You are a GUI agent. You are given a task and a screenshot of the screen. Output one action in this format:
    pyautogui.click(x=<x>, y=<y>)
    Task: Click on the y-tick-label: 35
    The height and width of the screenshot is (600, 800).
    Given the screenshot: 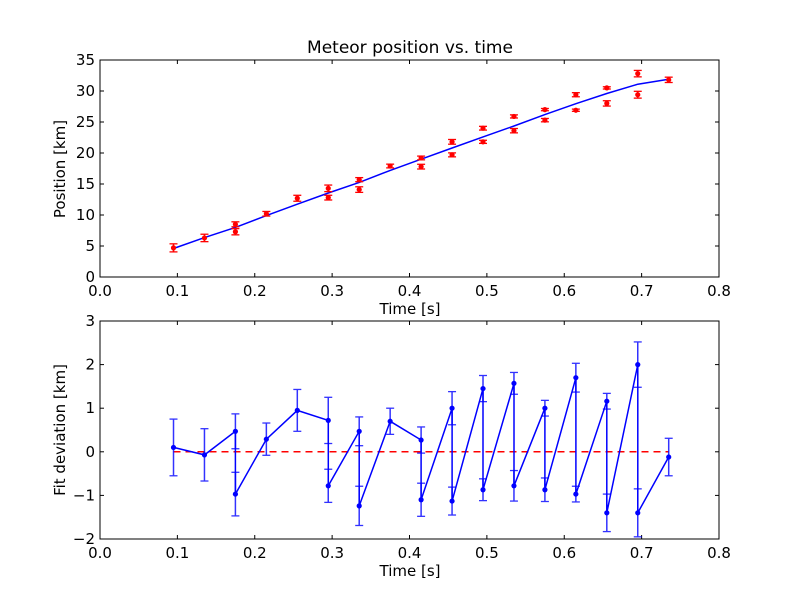 What is the action you would take?
    pyautogui.click(x=85, y=60)
    